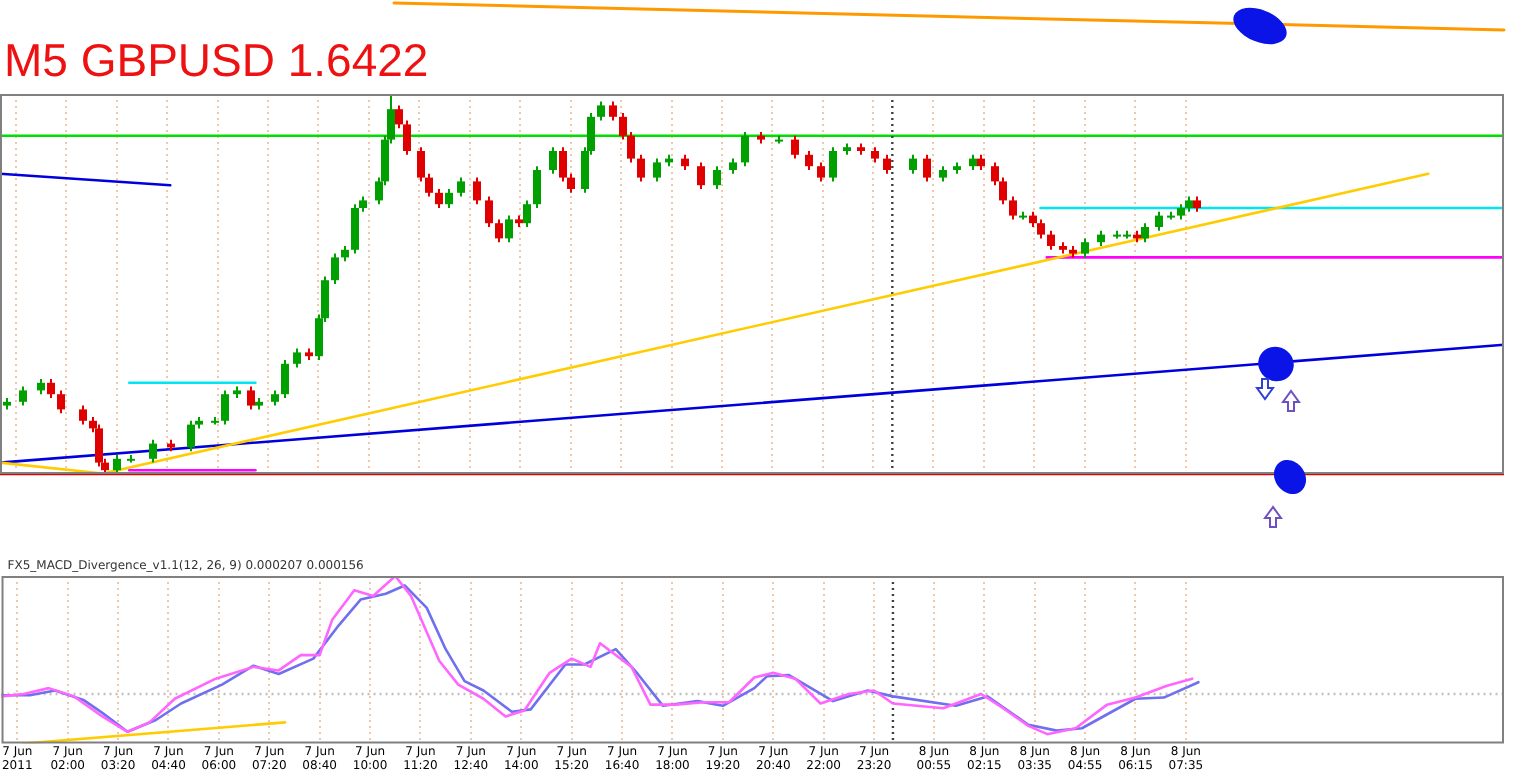 The width and height of the screenshot is (1532, 774). Describe the element at coordinates (216, 60) in the screenshot. I see `chart-title: M5 GBPUSD 1.6422` at that location.